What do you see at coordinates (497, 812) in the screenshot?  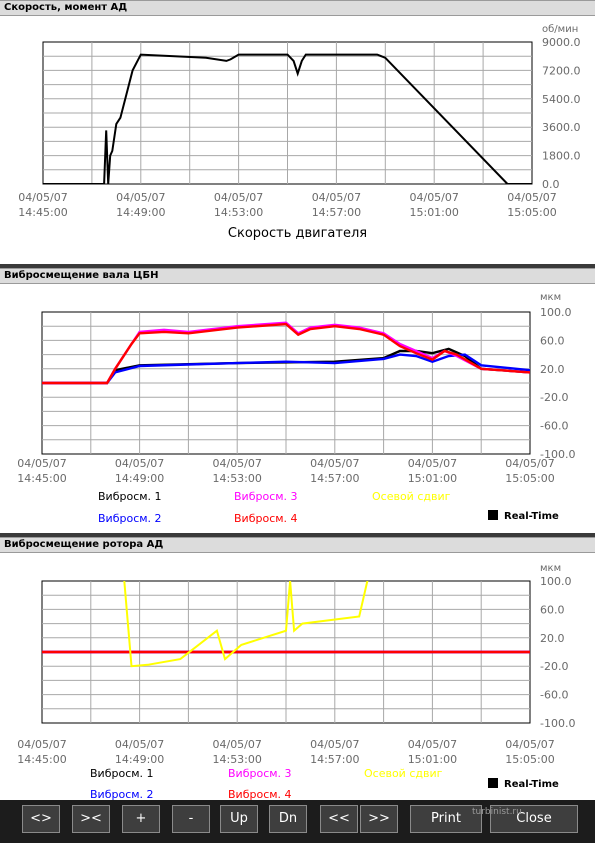 I see `watermark: turbinist.ru` at bounding box center [497, 812].